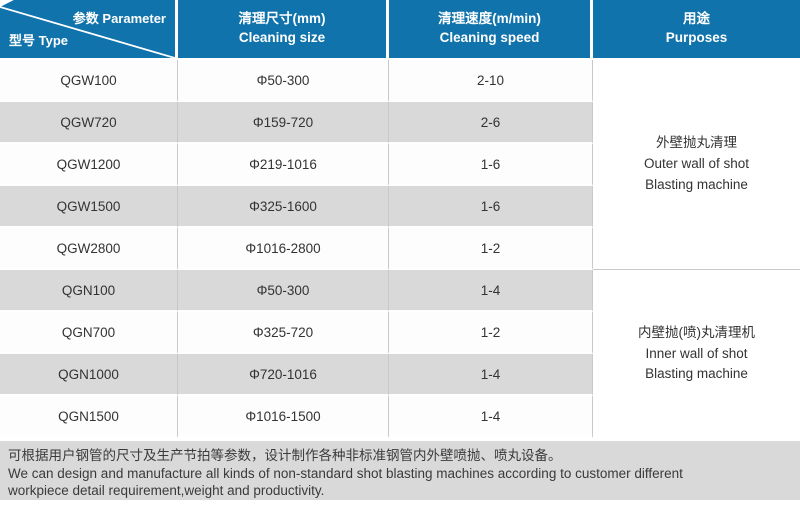  I want to click on model-cell: QGW720, so click(89, 123).